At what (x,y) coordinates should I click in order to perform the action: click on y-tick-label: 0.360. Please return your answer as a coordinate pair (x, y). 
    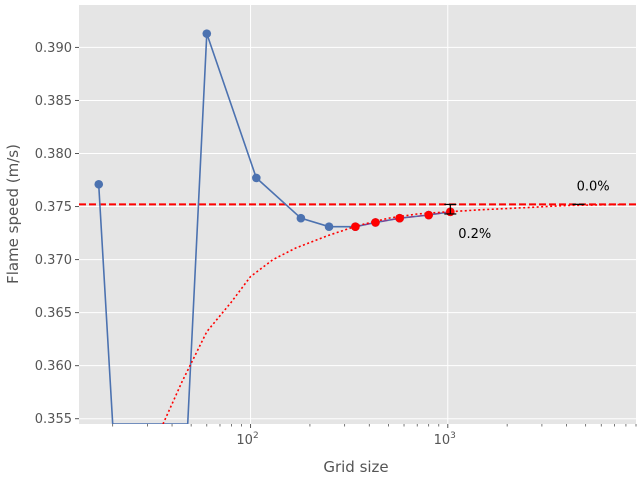
    Looking at the image, I should click on (53, 366).